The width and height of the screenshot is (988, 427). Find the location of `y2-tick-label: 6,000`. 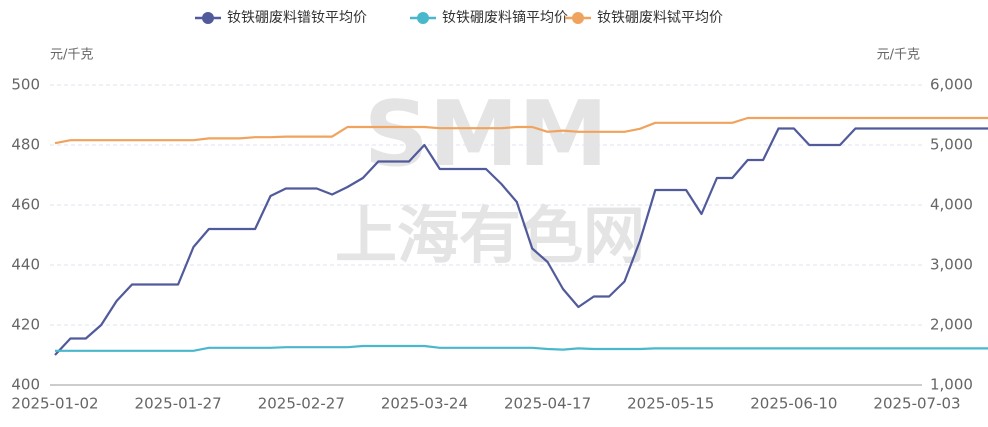

y2-tick-label: 6,000 is located at coordinates (951, 85).